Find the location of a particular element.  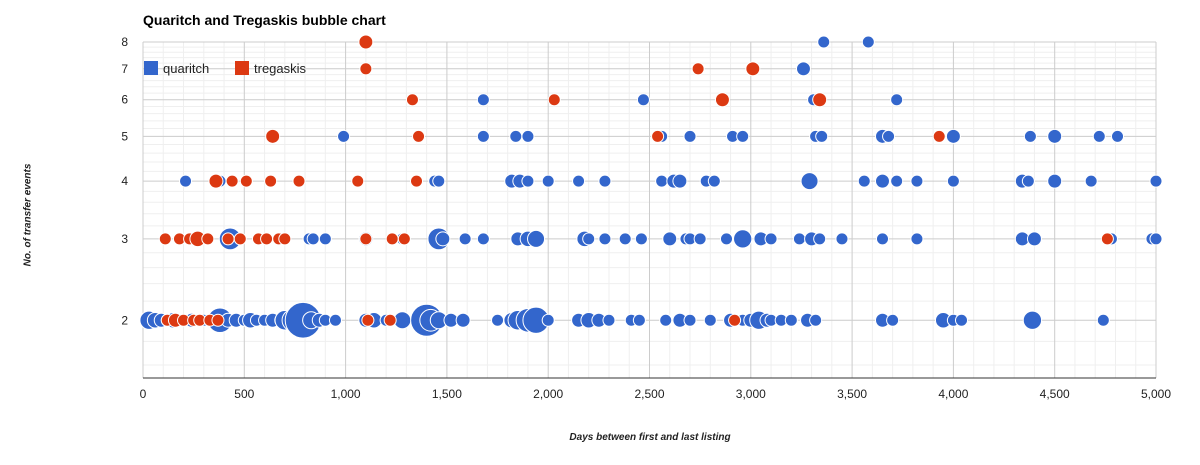

x-tick-label: 5,000 is located at coordinates (1156, 394).